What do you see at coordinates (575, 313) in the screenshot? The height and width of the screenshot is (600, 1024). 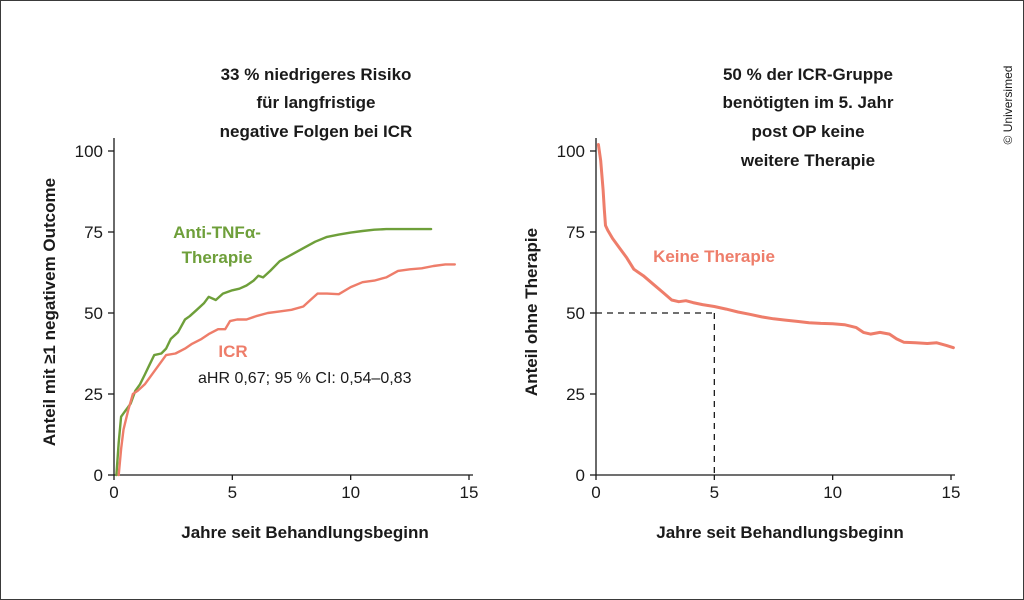 I see `chart-right-ytick-label: 50` at bounding box center [575, 313].